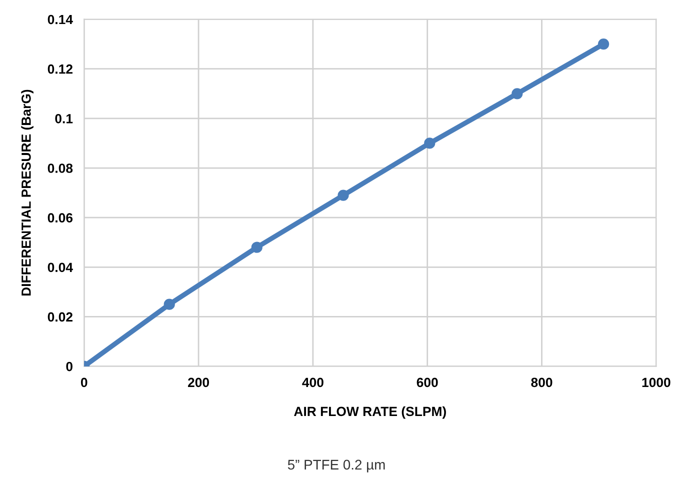 The image size is (673, 482). I want to click on x-axis-title: AIR FLOW RATE (SLPM), so click(370, 412).